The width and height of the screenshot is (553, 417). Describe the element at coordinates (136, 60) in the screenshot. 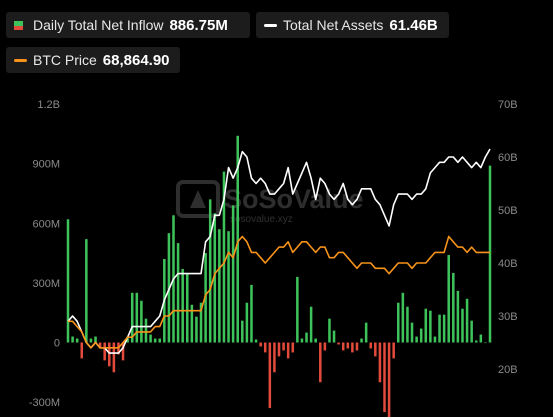

I see `legend-btc-value: 68,864.90` at that location.